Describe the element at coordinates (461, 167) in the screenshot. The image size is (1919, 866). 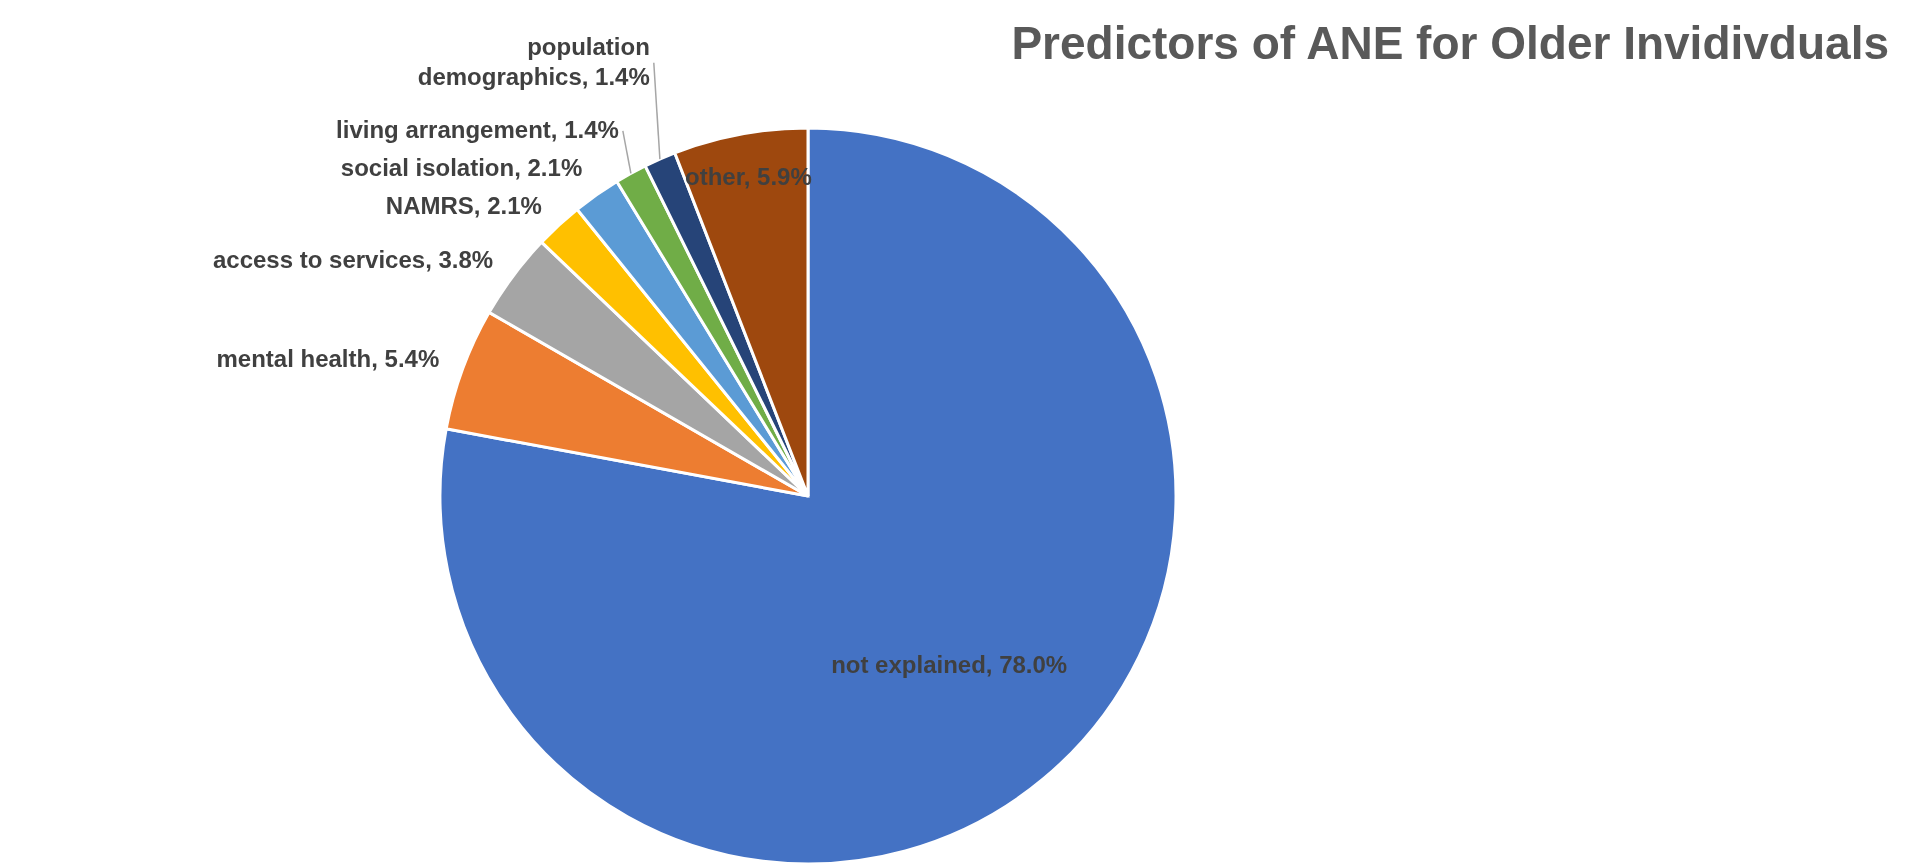
I see `slice-label: social isolation, 2.1%` at that location.